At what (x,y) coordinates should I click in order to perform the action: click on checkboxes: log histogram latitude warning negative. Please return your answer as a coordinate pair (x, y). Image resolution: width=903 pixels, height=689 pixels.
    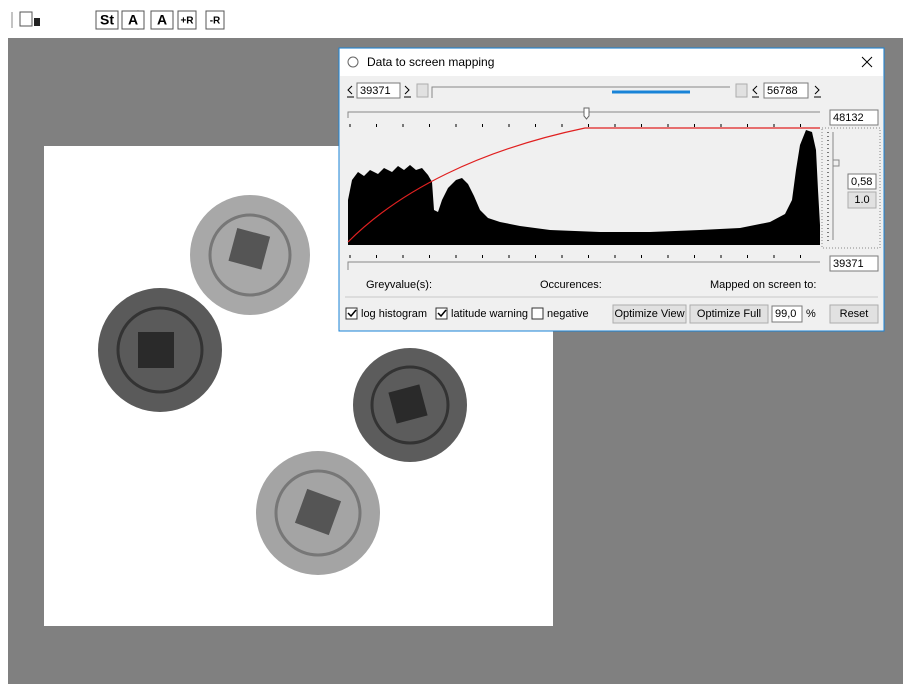
    Looking at the image, I should click on (467, 313).